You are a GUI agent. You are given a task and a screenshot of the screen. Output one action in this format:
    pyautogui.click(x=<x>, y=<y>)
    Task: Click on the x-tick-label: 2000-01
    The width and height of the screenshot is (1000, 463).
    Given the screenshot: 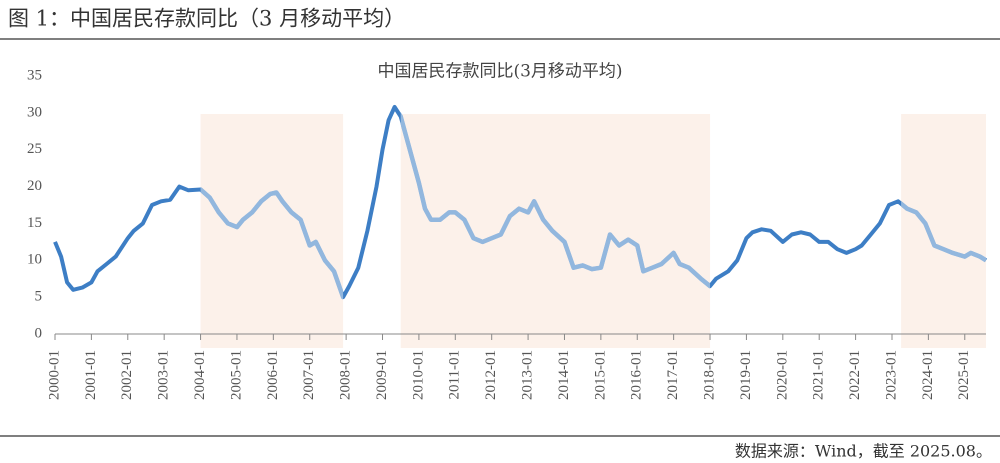 What is the action you would take?
    pyautogui.click(x=54, y=375)
    